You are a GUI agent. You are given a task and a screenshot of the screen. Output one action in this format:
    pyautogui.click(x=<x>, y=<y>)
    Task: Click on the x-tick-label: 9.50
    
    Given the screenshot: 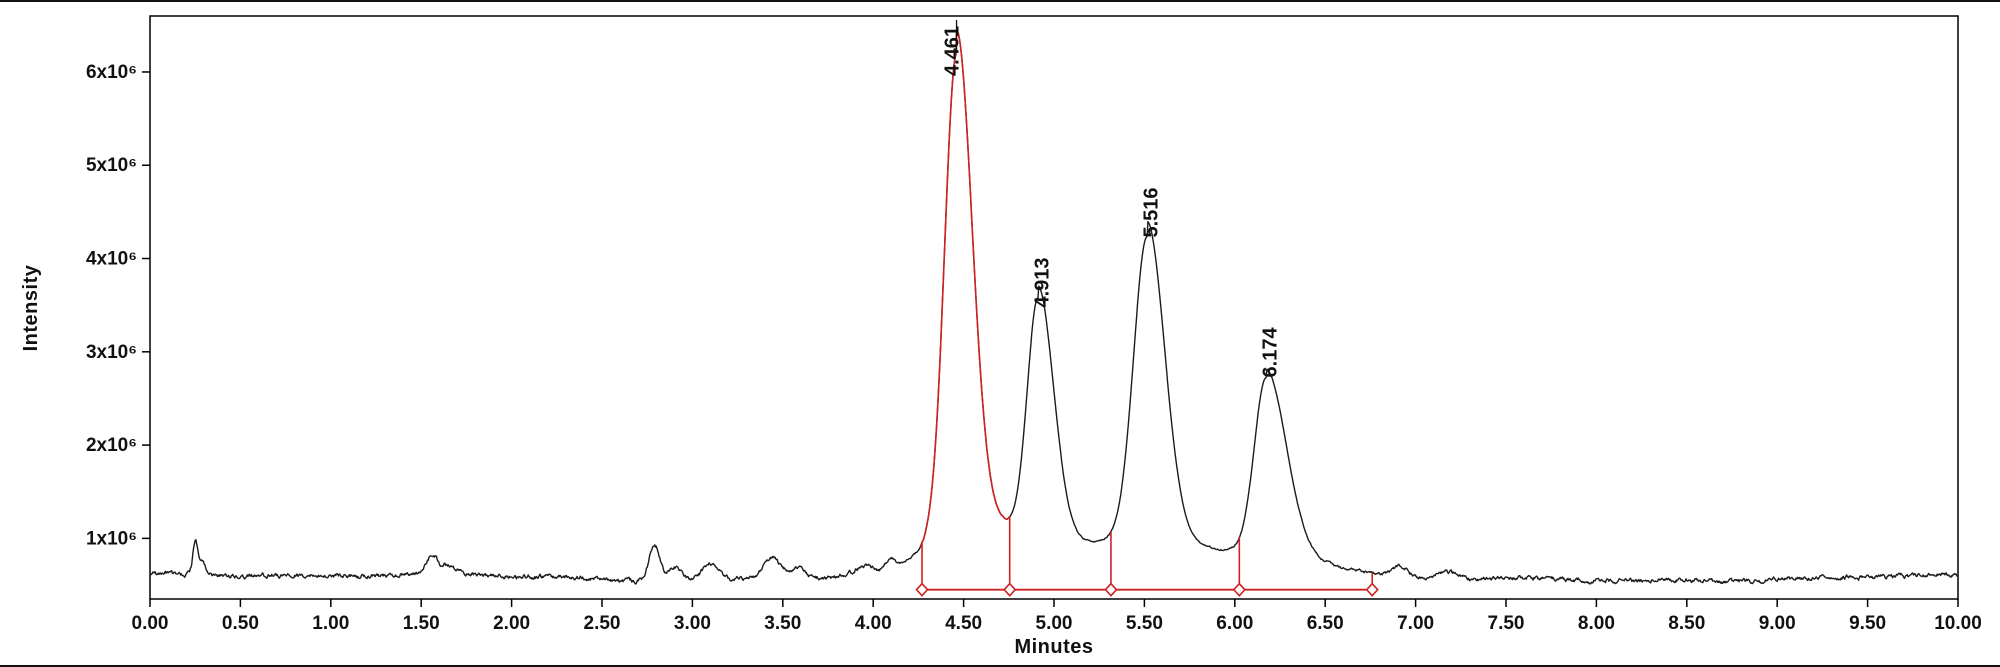 What is the action you would take?
    pyautogui.click(x=1867, y=623)
    